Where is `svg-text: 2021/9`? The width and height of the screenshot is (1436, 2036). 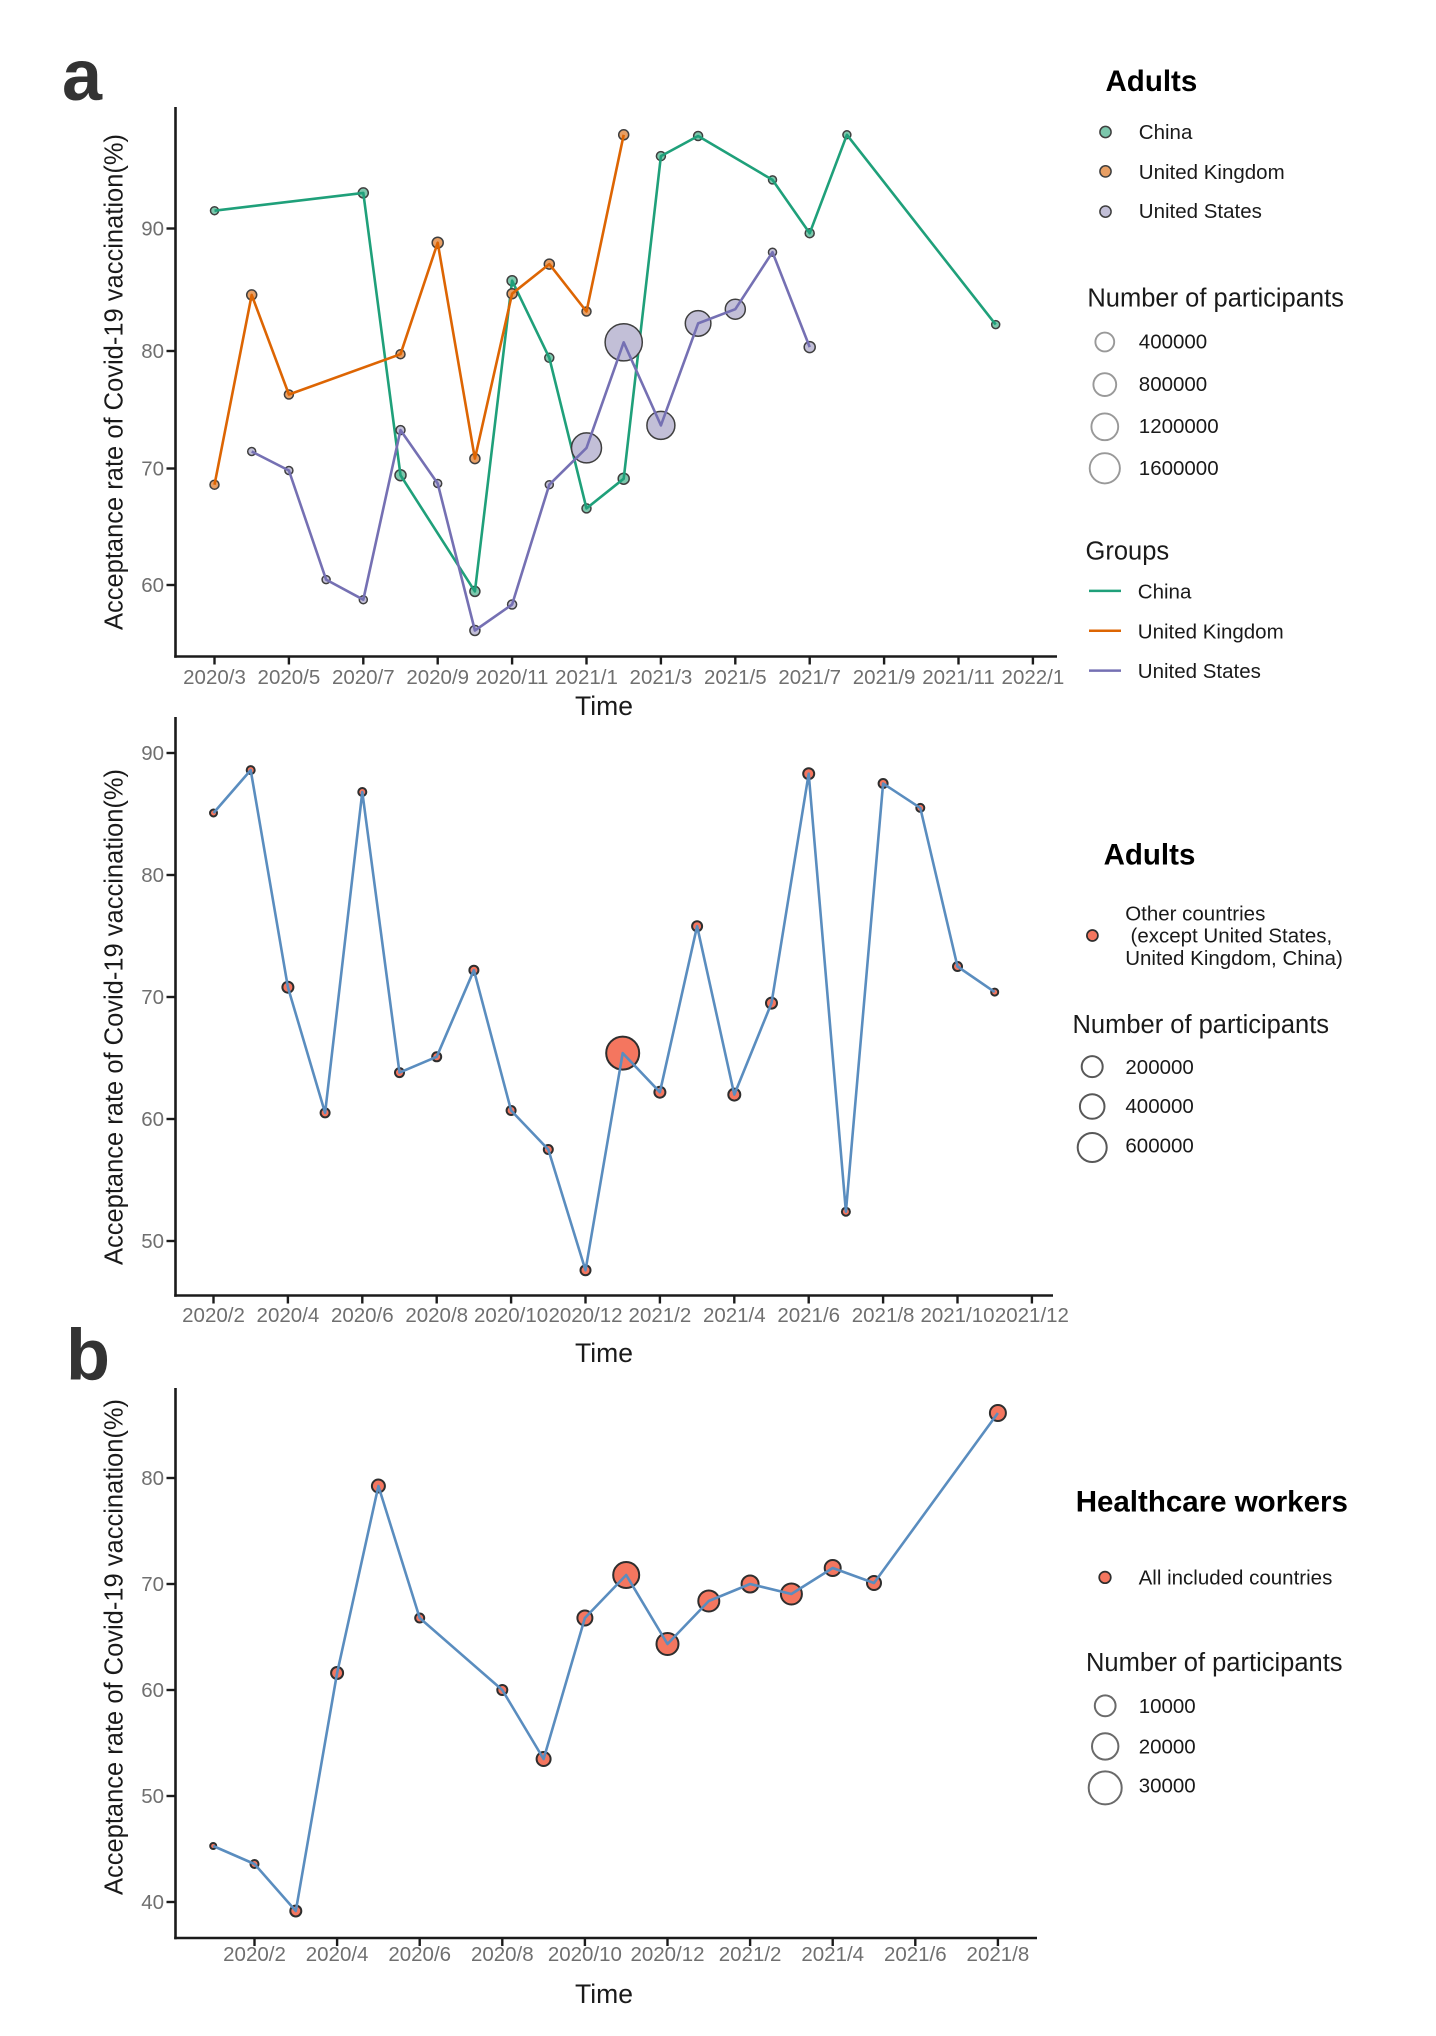 svg-text: 2021/9 is located at coordinates (884, 677).